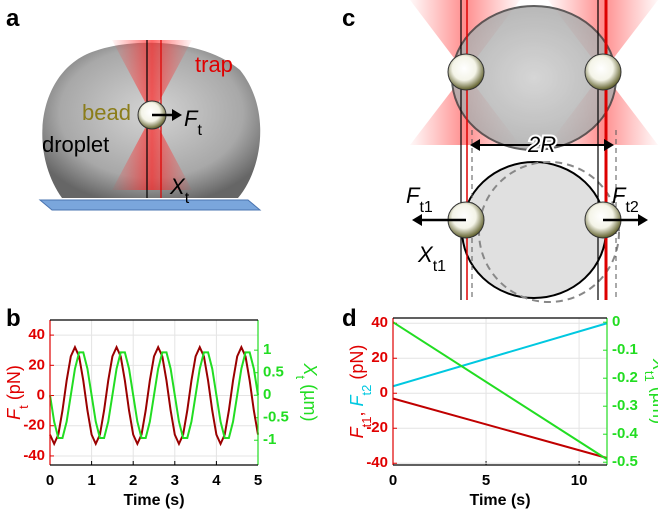  I want to click on droplet-bottom, so click(534, 230).